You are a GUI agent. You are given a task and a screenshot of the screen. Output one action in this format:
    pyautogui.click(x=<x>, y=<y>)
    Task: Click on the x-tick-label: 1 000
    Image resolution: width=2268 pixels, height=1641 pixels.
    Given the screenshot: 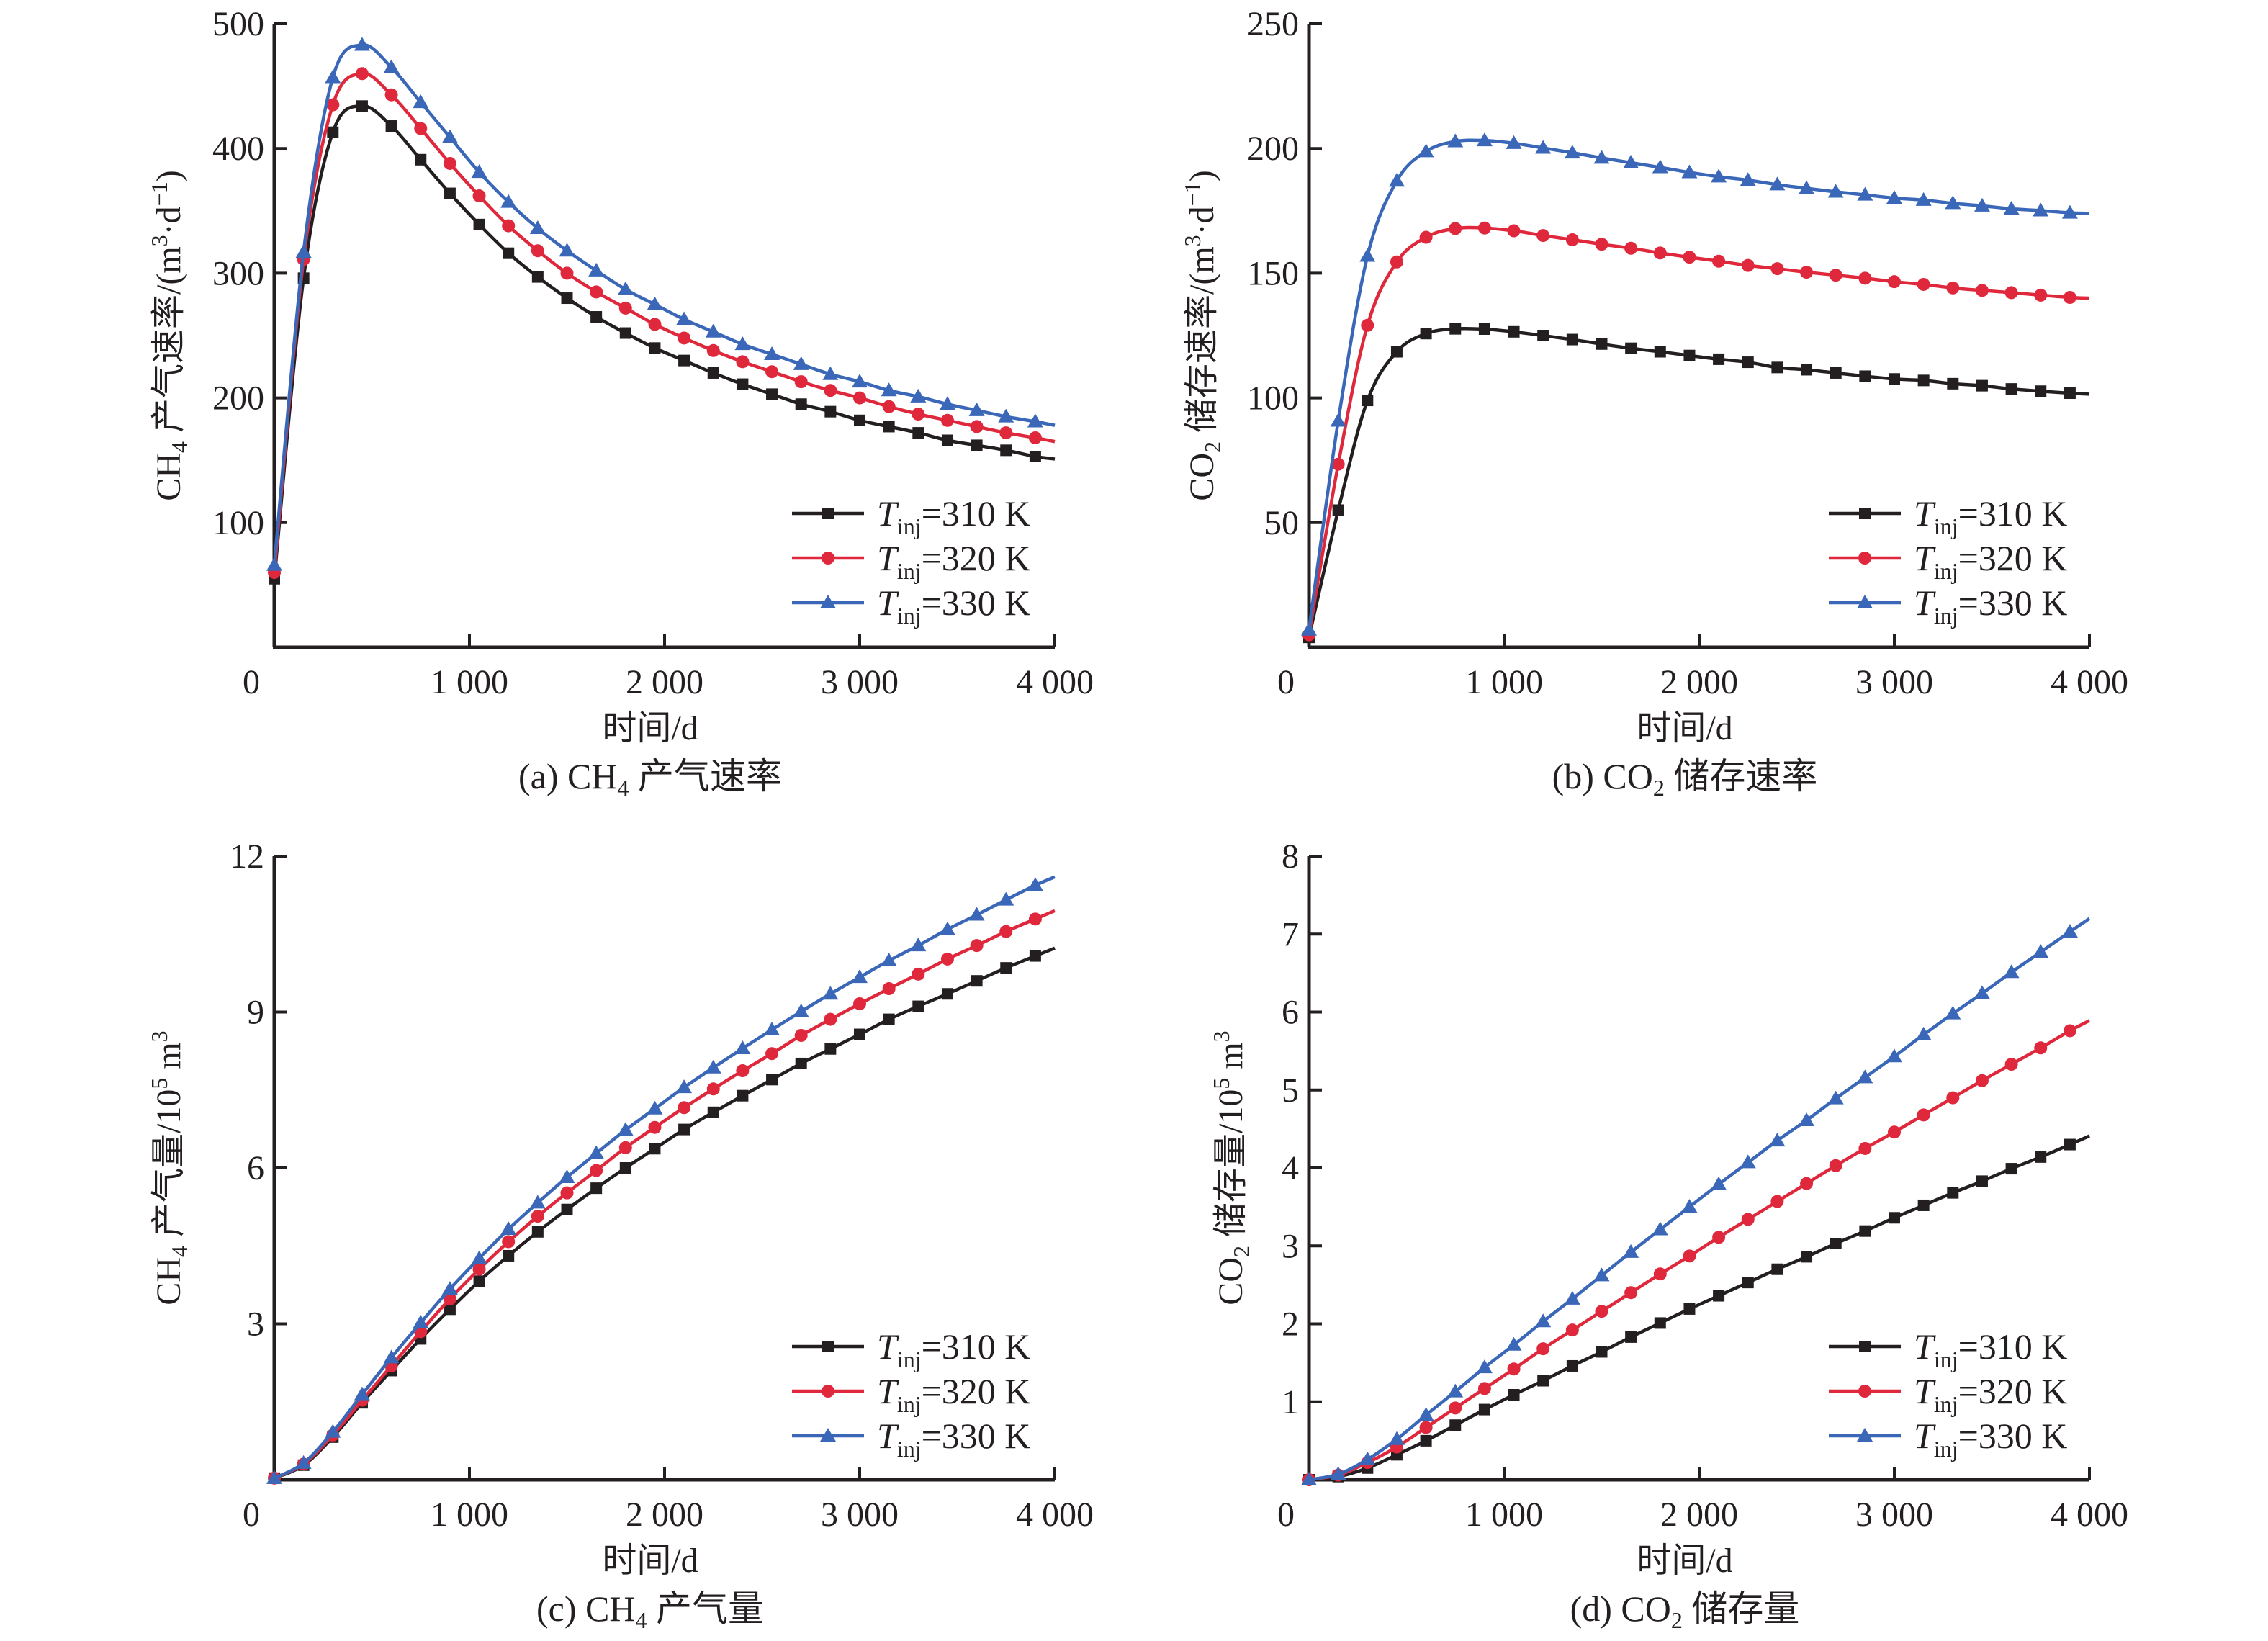 What is the action you would take?
    pyautogui.click(x=1504, y=1515)
    